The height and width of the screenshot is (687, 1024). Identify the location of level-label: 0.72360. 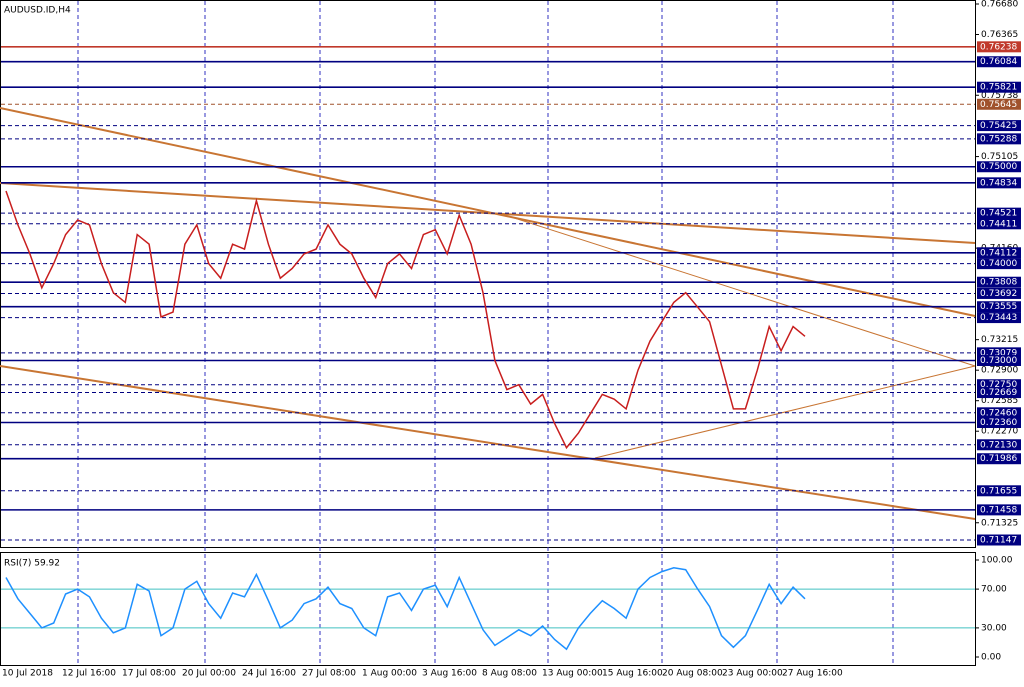
(998, 423).